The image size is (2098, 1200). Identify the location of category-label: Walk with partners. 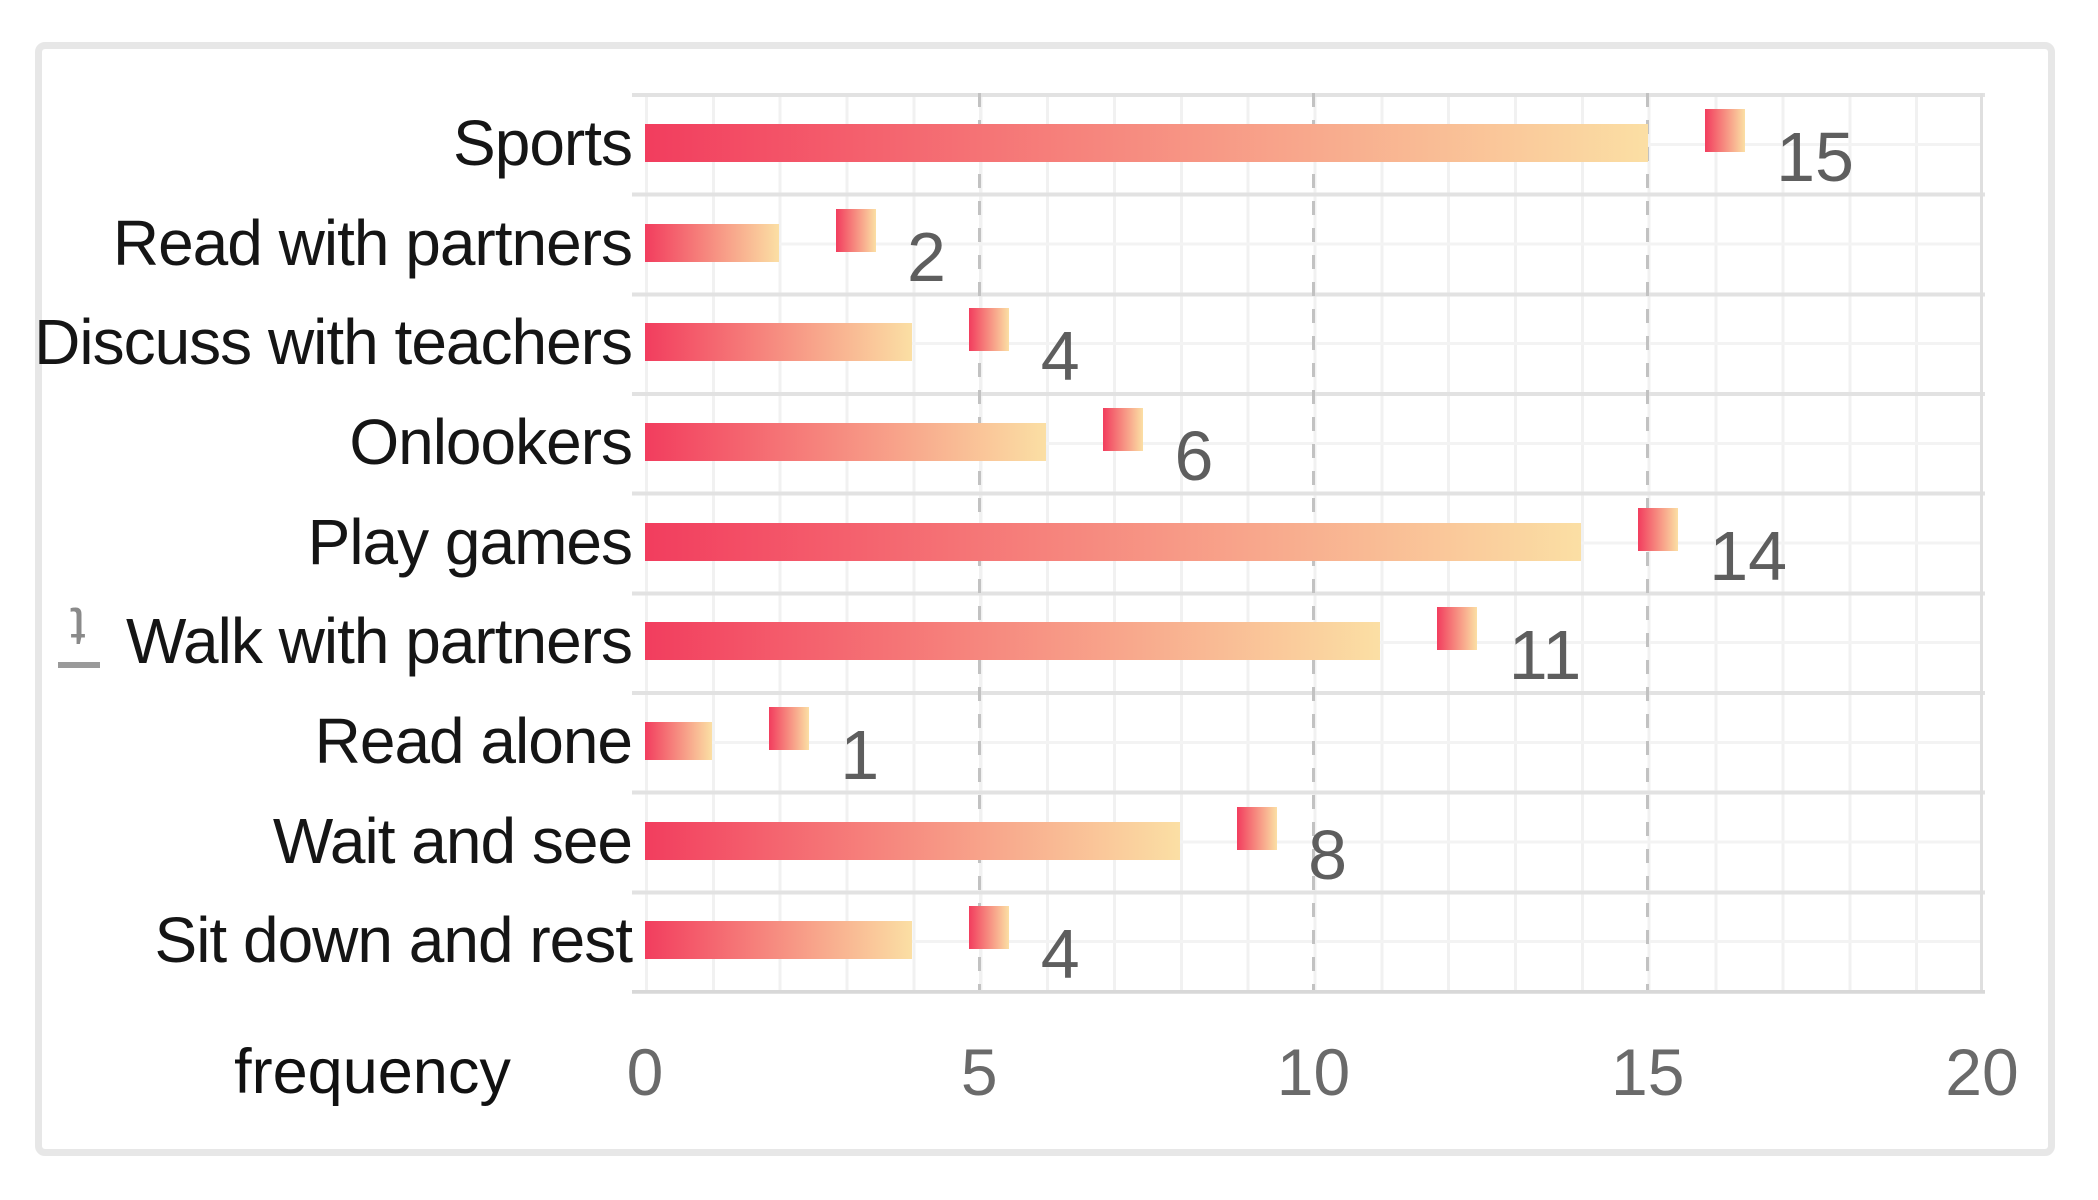
(379, 641).